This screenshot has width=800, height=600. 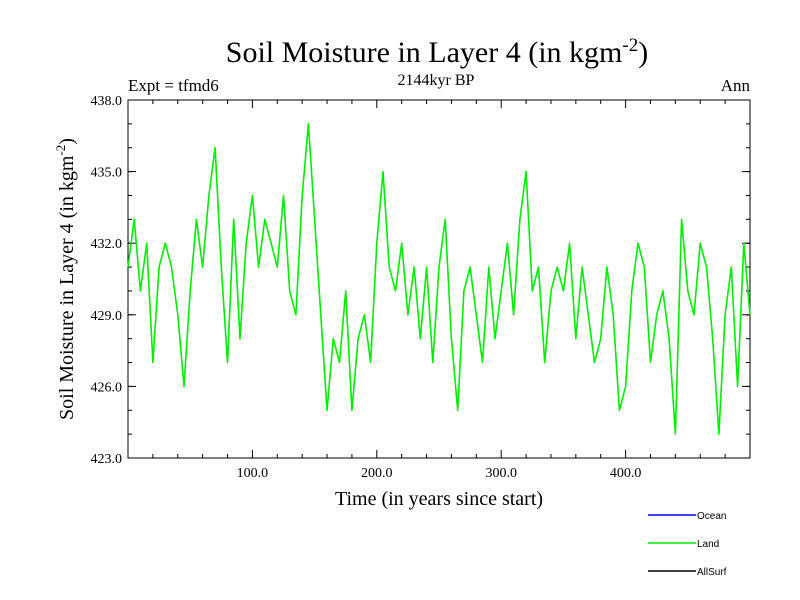 I want to click on title-end: ), so click(x=643, y=52).